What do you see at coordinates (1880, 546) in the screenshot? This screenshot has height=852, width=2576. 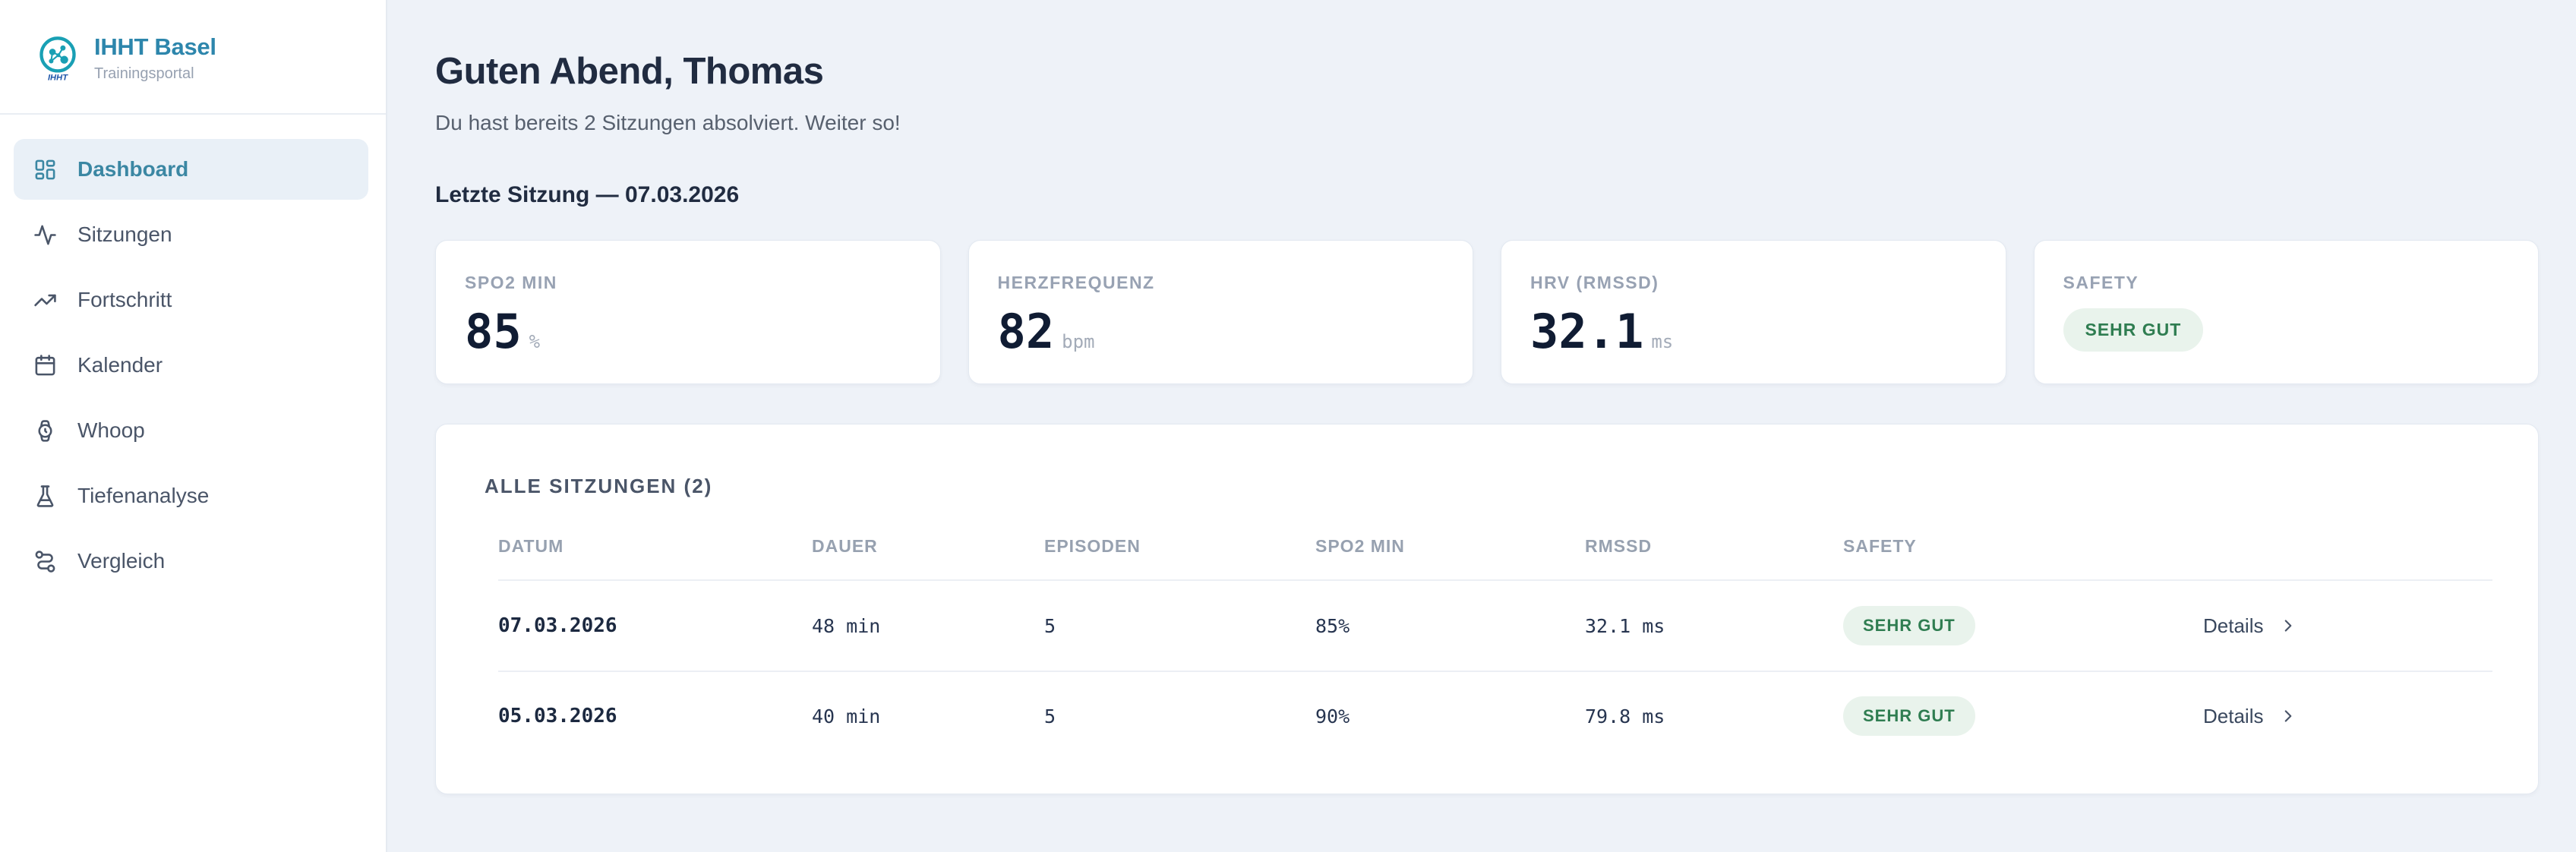 I see `column-header-safety: SAFETY` at bounding box center [1880, 546].